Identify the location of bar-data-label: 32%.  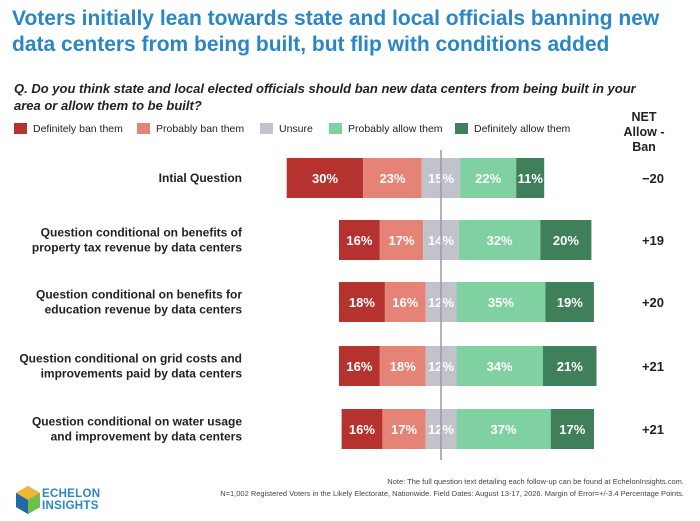
(500, 240).